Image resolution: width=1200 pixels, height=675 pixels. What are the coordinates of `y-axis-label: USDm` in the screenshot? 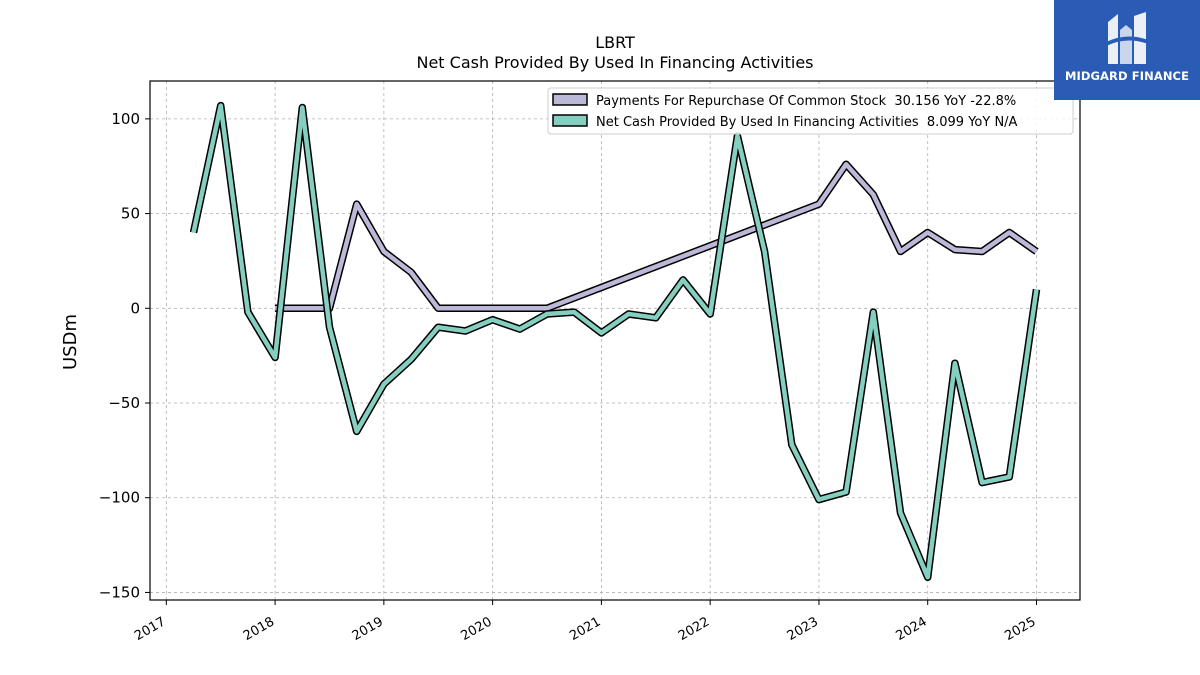 It's located at (70, 342).